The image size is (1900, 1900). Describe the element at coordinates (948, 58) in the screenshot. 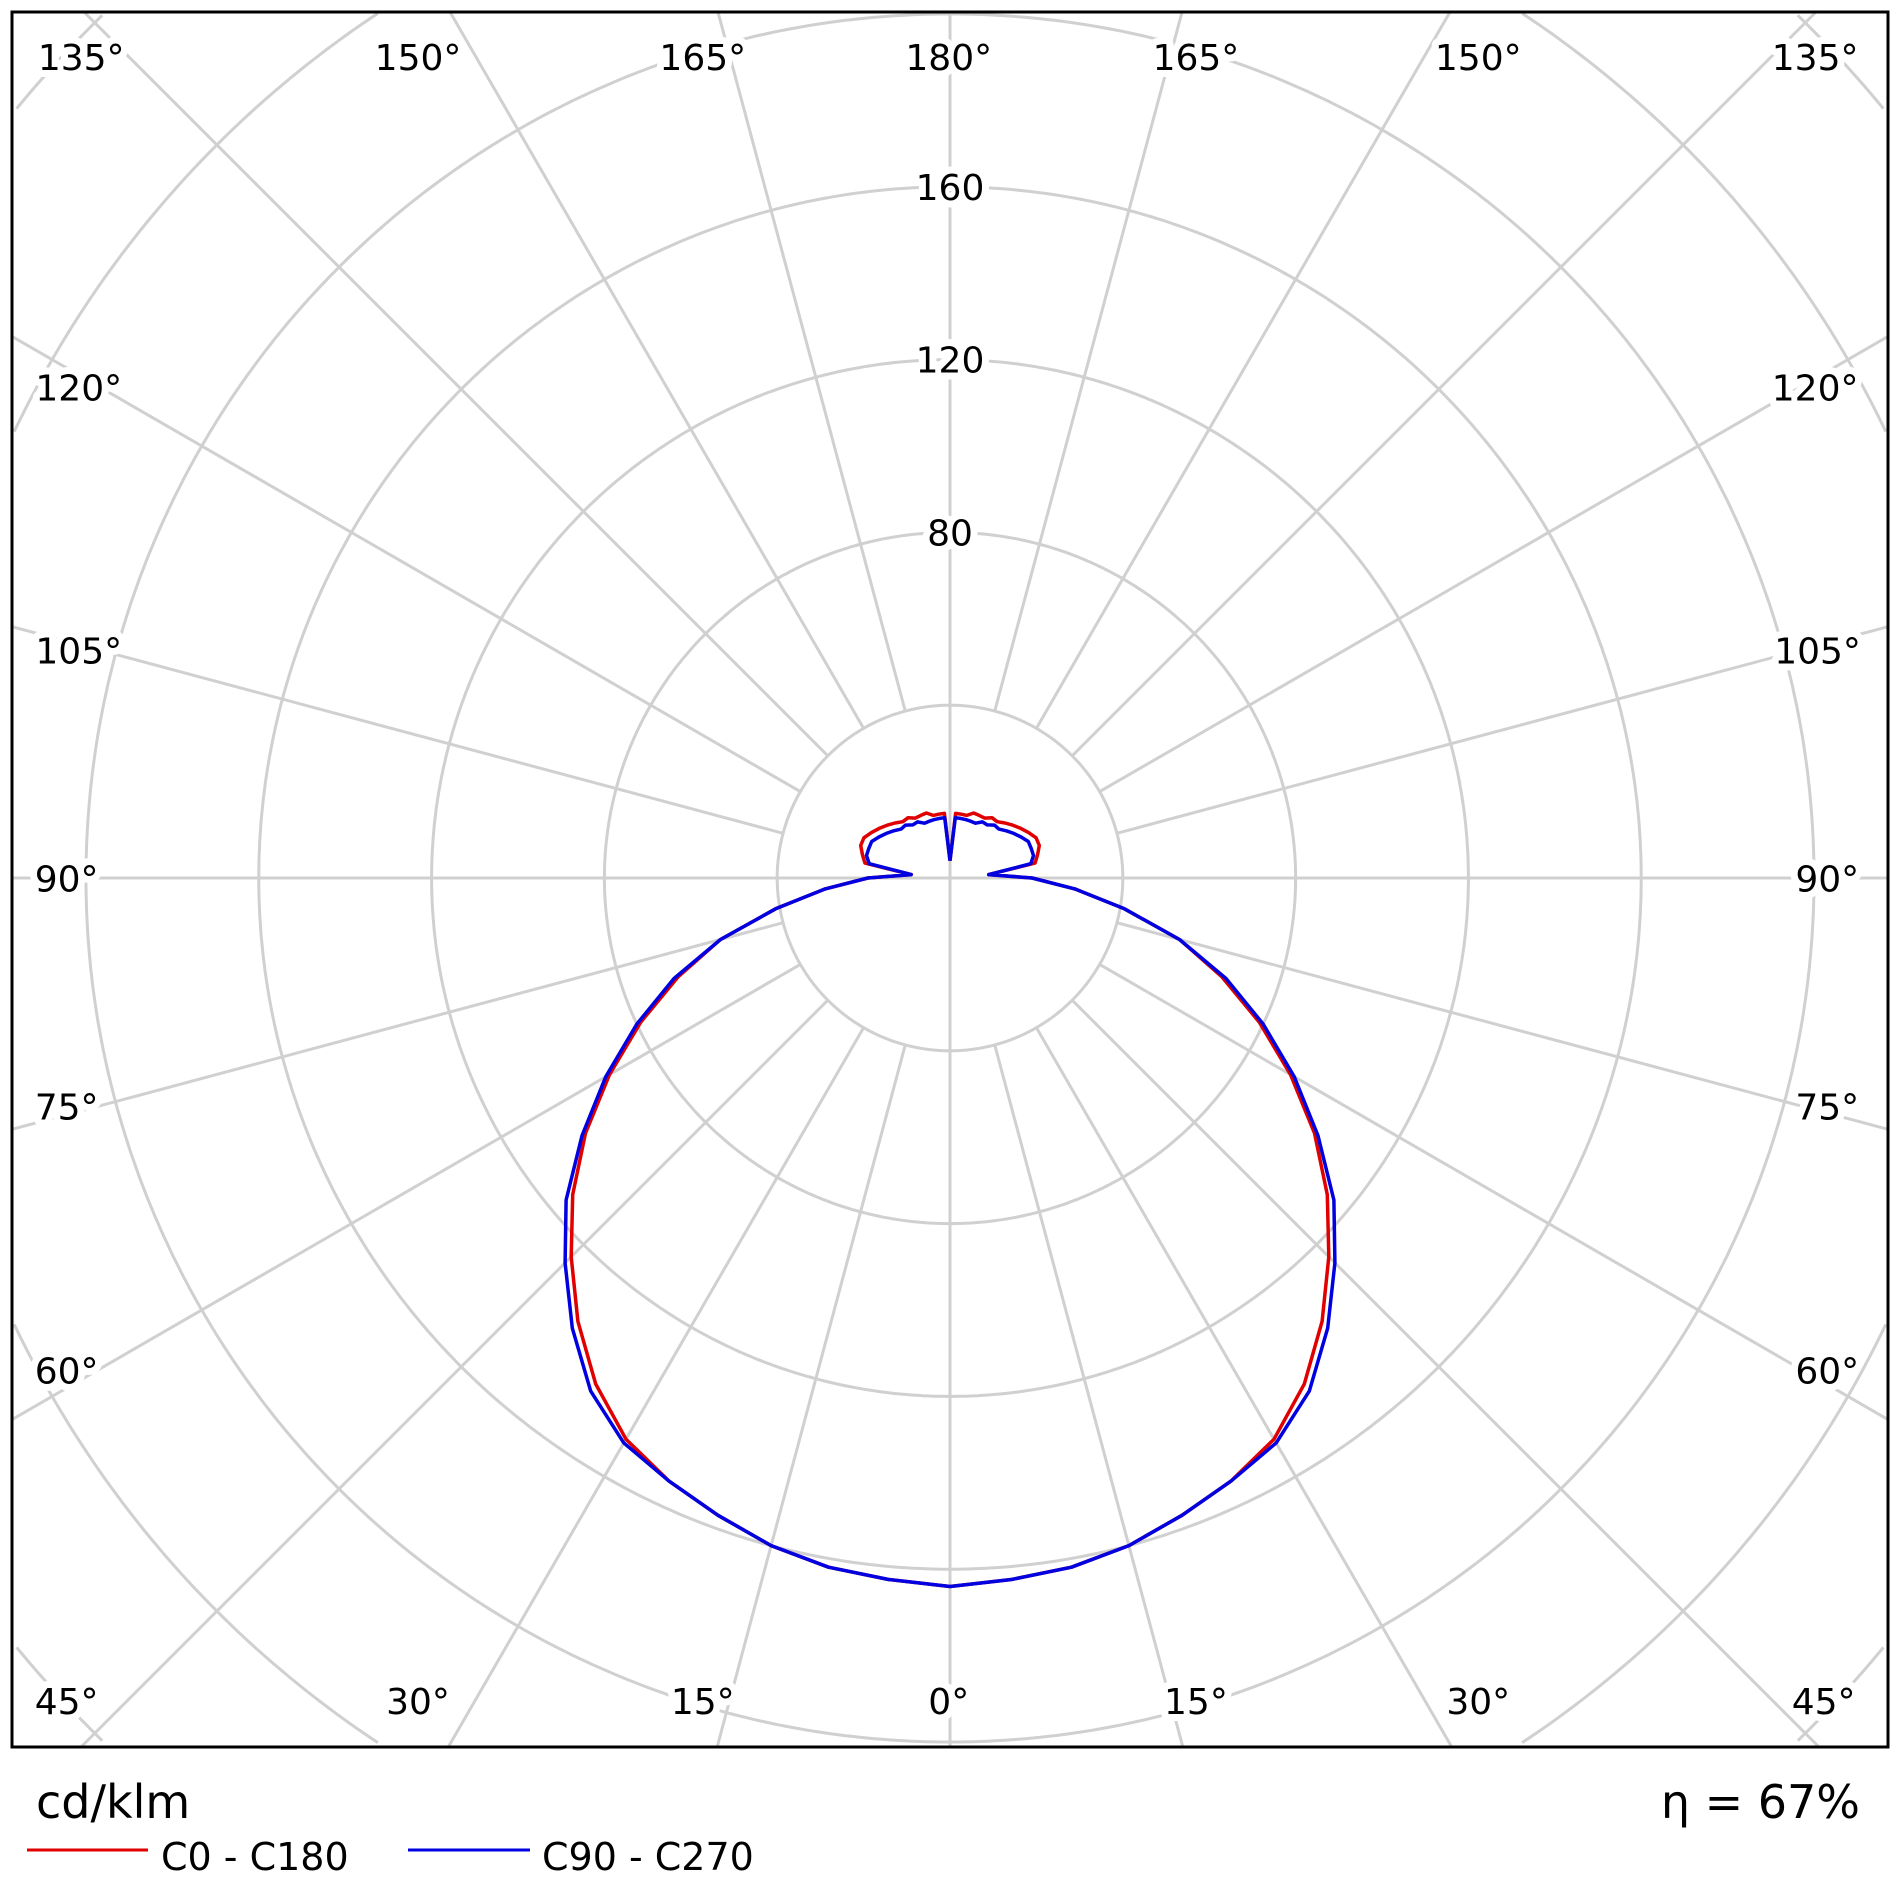

I see `angle-label-top: 180°` at that location.